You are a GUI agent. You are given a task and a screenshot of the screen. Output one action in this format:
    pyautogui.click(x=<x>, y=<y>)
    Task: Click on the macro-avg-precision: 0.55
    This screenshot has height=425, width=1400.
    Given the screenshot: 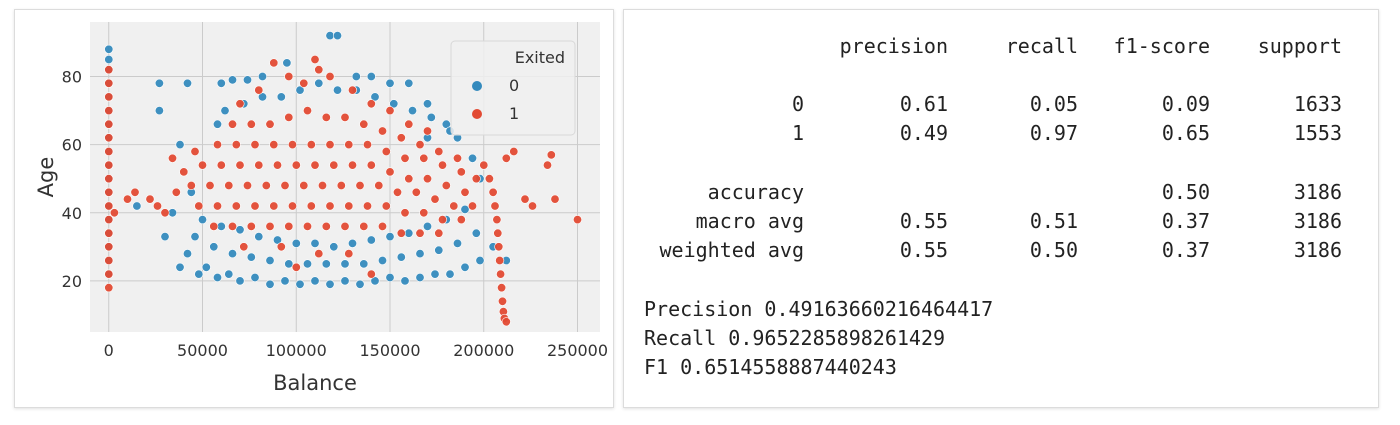 What is the action you would take?
    pyautogui.click(x=923, y=221)
    